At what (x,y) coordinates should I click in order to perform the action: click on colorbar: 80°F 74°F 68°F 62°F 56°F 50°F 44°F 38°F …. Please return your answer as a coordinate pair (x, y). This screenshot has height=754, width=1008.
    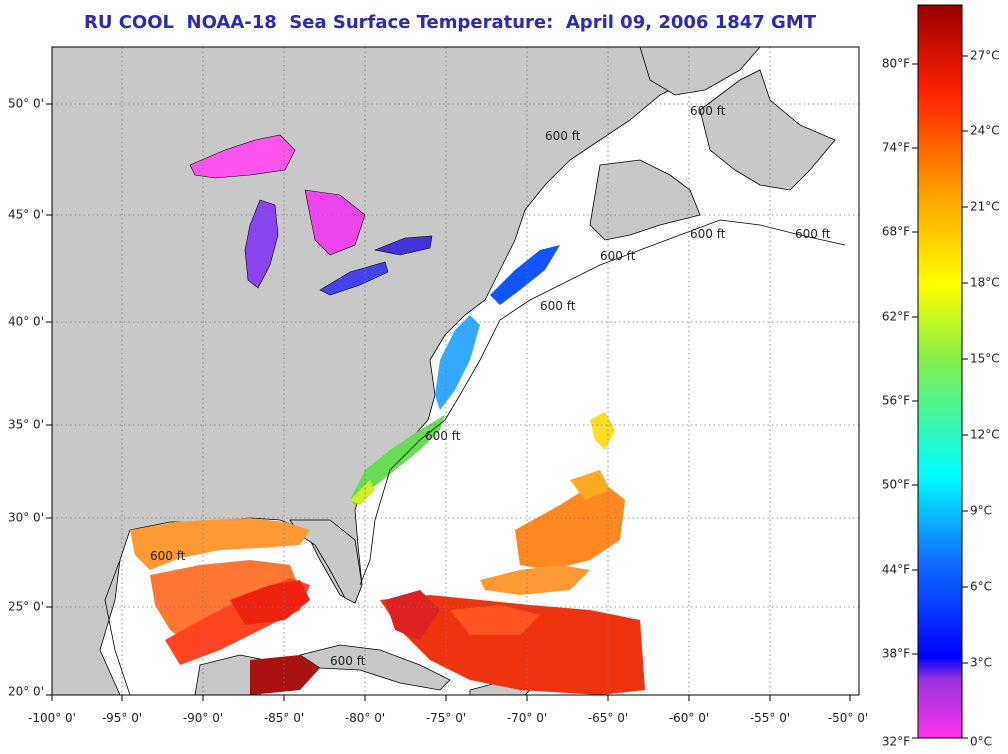
    Looking at the image, I should click on (941, 376).